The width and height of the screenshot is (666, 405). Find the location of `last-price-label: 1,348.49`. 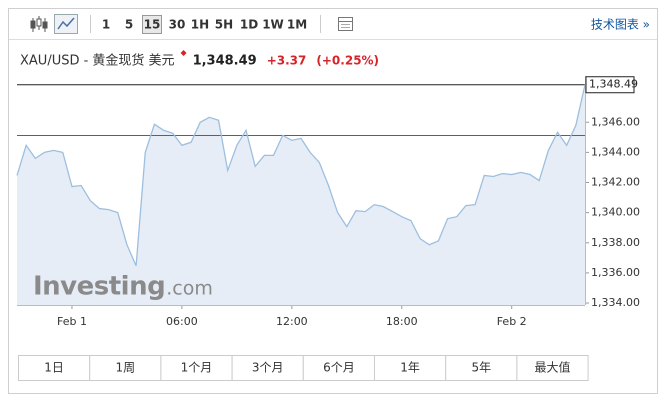

last-price-label: 1,348.49 is located at coordinates (613, 84).